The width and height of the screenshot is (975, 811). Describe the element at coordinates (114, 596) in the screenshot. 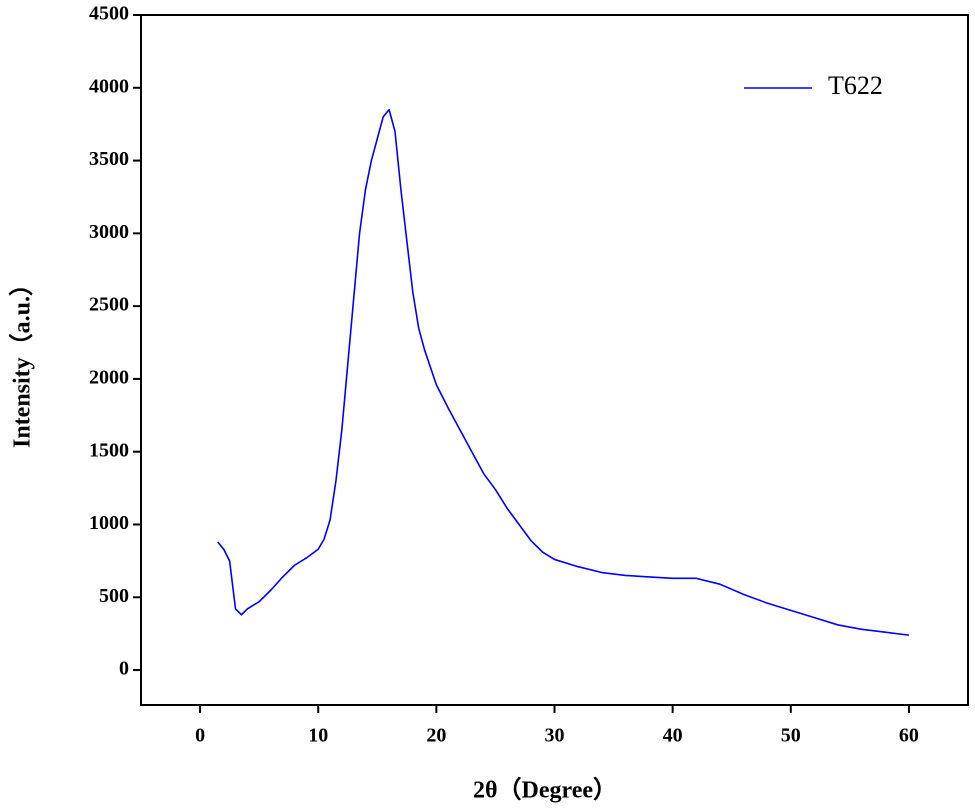

I see `y-tick-label: 500` at that location.